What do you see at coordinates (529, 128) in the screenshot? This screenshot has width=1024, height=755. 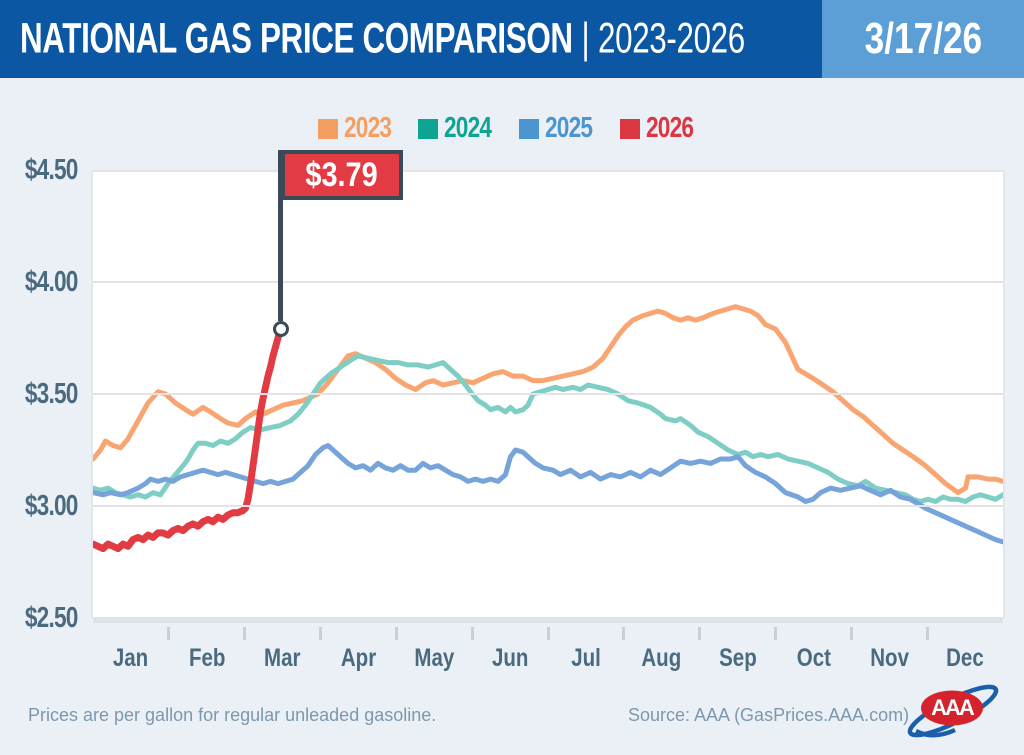 I see `legend-swatch-2025` at bounding box center [529, 128].